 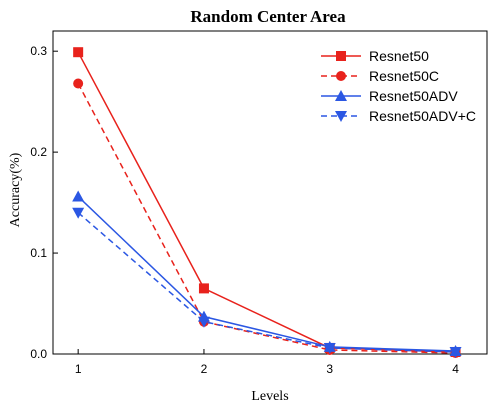 I want to click on x-tick-label: 4, so click(x=455, y=369).